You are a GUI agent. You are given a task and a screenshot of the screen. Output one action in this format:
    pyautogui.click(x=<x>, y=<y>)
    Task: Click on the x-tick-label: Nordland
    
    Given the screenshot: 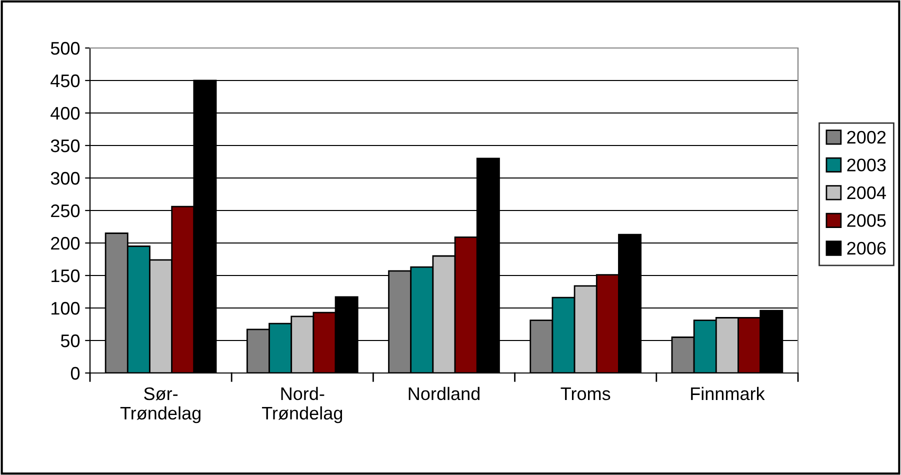 What is the action you would take?
    pyautogui.click(x=444, y=393)
    